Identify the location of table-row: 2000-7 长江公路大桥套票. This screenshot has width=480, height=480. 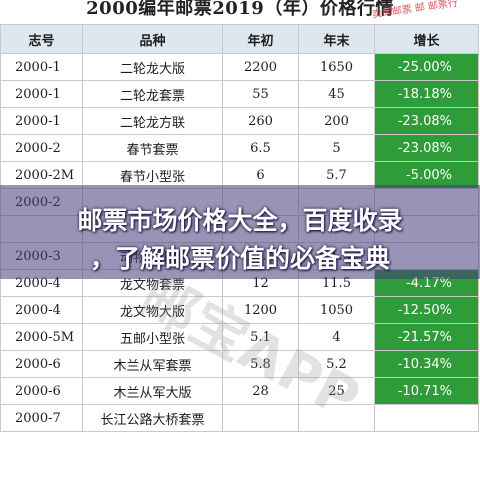
(239, 418).